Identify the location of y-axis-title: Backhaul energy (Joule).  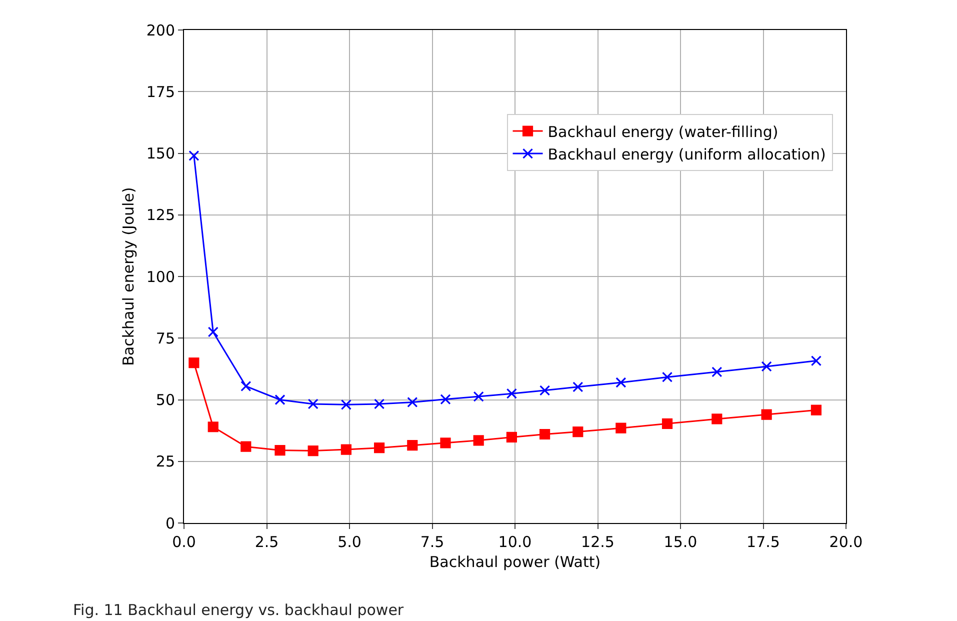
(129, 276).